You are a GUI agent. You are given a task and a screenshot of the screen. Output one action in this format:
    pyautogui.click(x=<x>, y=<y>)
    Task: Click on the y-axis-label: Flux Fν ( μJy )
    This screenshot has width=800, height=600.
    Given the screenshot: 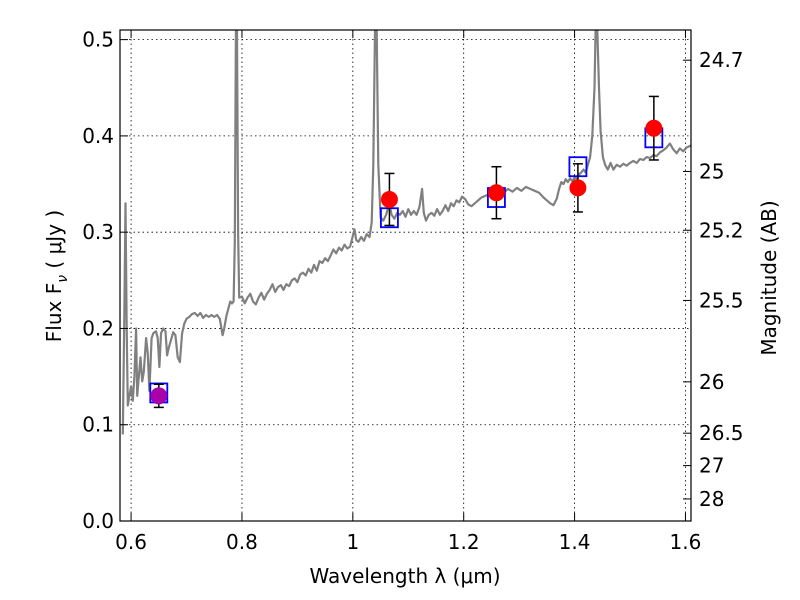 What is the action you would take?
    pyautogui.click(x=56, y=276)
    